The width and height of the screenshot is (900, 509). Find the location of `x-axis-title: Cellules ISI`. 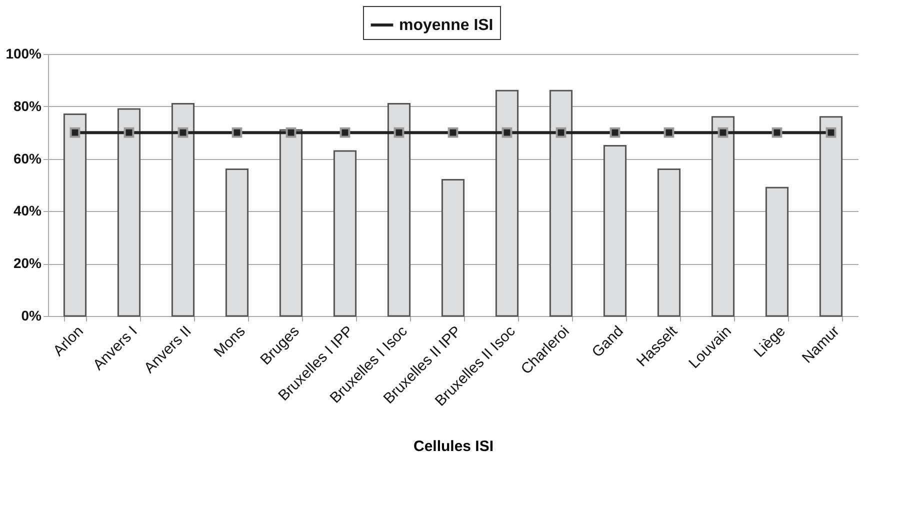

x-axis-title: Cellules ISI is located at coordinates (453, 446).